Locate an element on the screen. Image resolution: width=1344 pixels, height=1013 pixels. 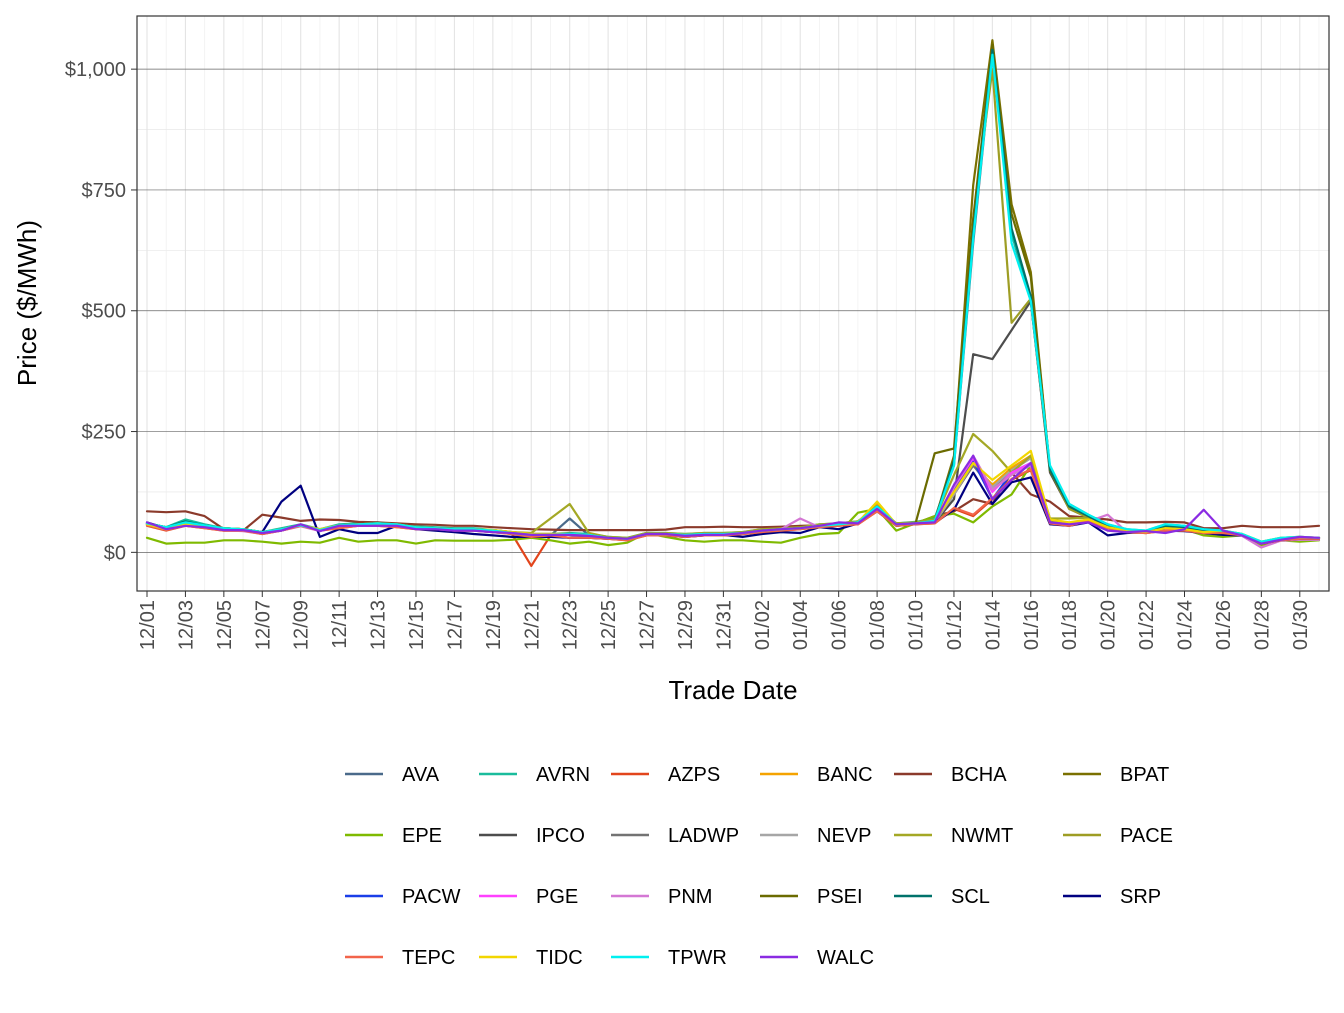
legend-label: TPWR is located at coordinates (697, 958).